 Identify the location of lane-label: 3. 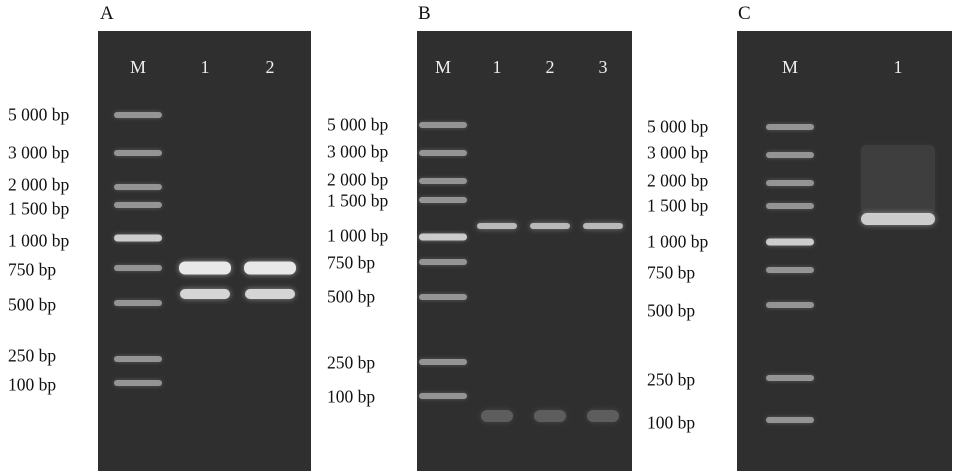
(603, 67).